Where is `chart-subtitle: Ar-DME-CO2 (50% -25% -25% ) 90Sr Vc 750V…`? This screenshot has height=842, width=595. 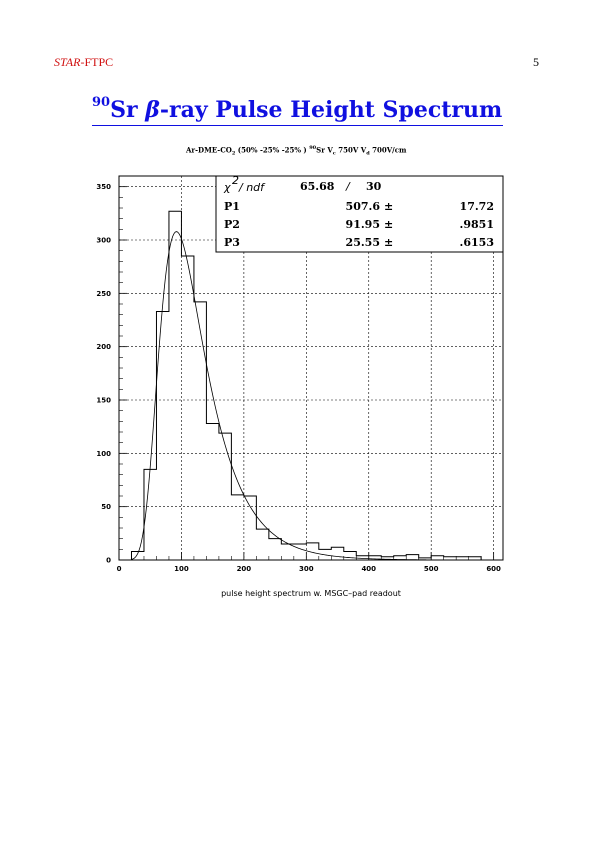
chart-subtitle: Ar-DME-CO2 (50% -25% -25% ) 90Sr Vc 750V… is located at coordinates (296, 151).